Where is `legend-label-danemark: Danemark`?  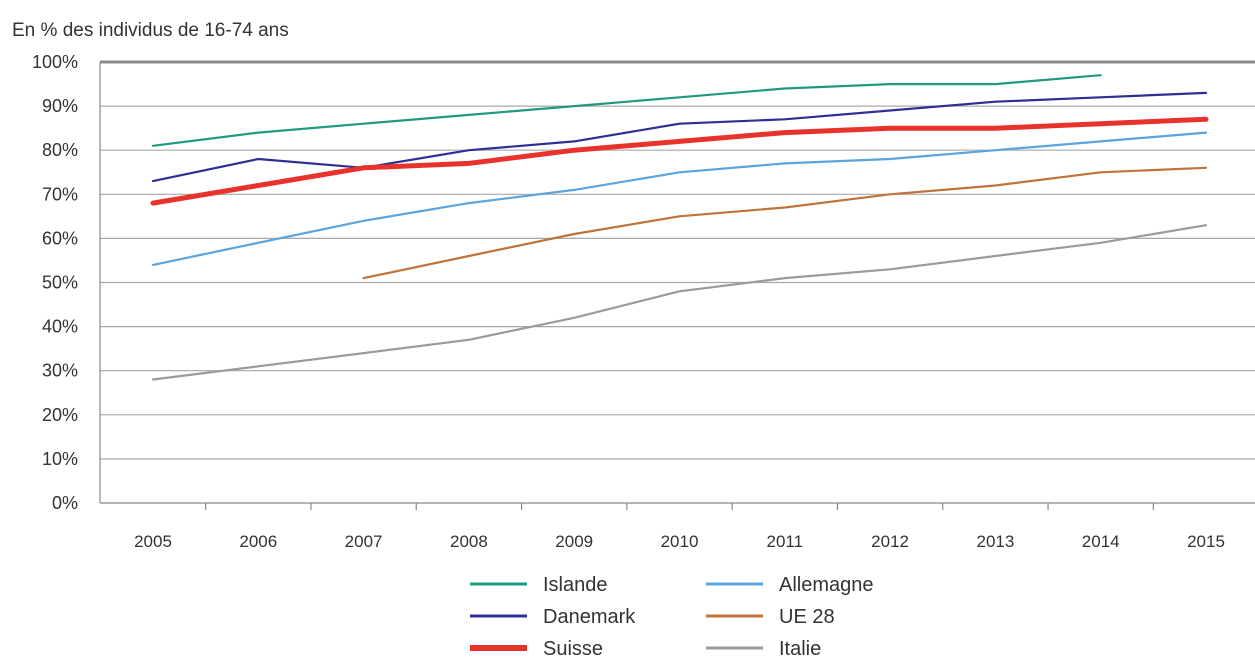
legend-label-danemark: Danemark is located at coordinates (589, 617).